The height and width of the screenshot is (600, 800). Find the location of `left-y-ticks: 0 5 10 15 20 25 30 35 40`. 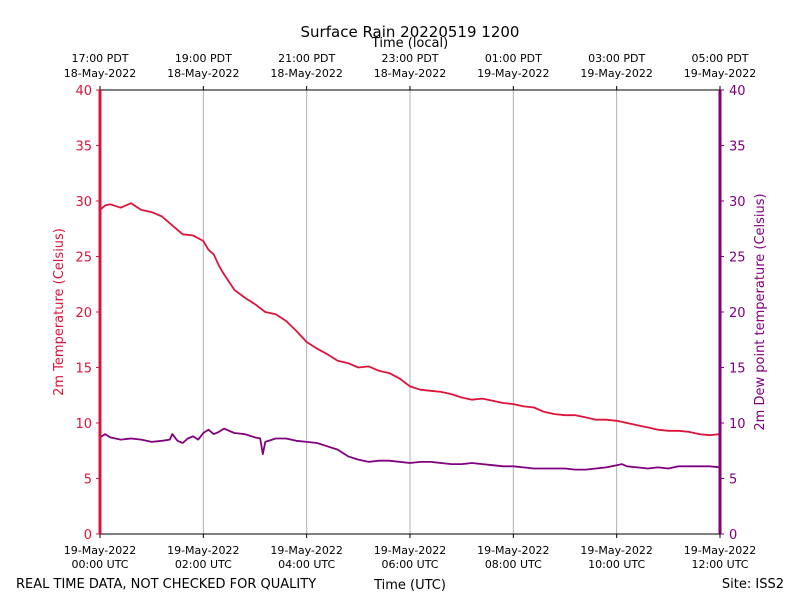

left-y-ticks: 0 5 10 15 20 25 30 35 40 is located at coordinates (87, 313).